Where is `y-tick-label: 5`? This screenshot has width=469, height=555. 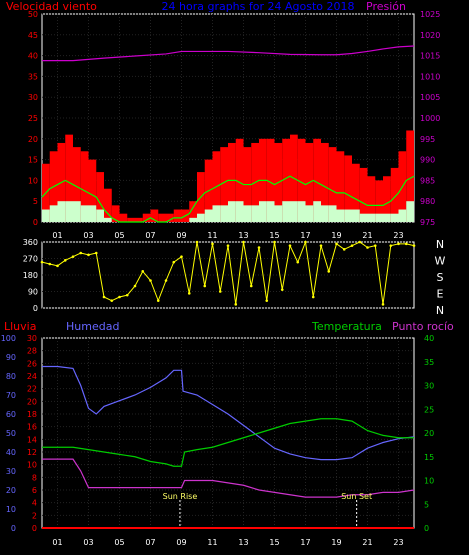 y-tick-label: 5 is located at coordinates (35, 201).